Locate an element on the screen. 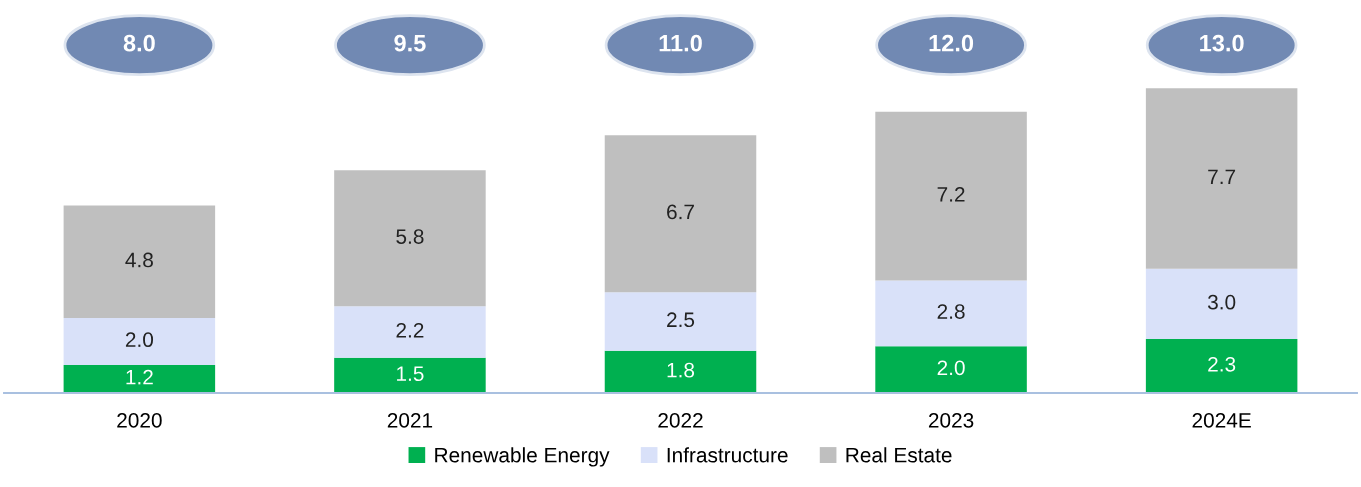 This screenshot has height=487, width=1361. data-label: 2.8 is located at coordinates (951, 311).